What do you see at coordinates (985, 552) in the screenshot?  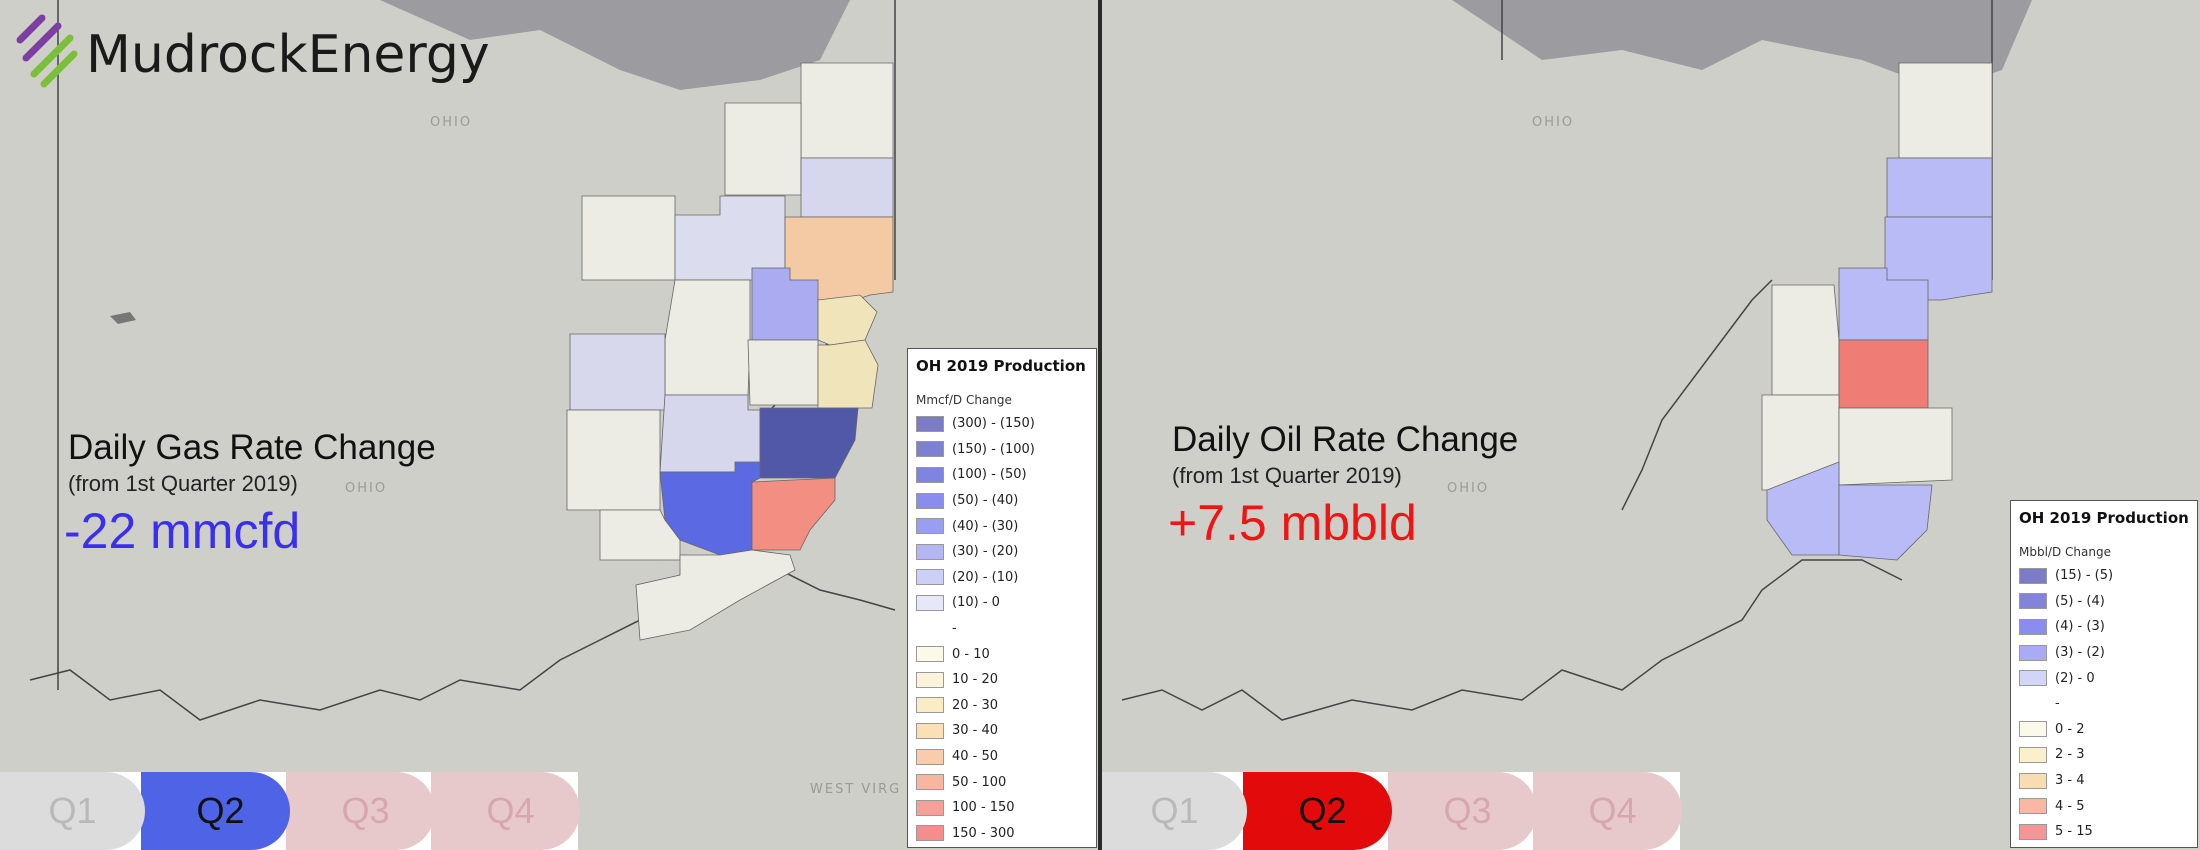 I see `legend-label: (30) - (20)` at bounding box center [985, 552].